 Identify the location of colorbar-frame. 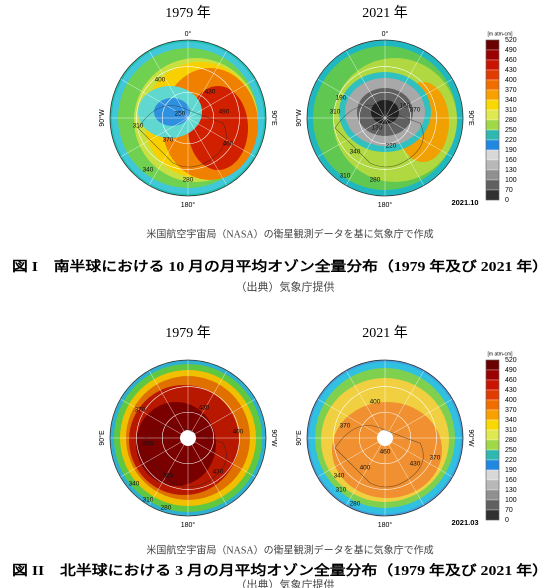
(492, 440).